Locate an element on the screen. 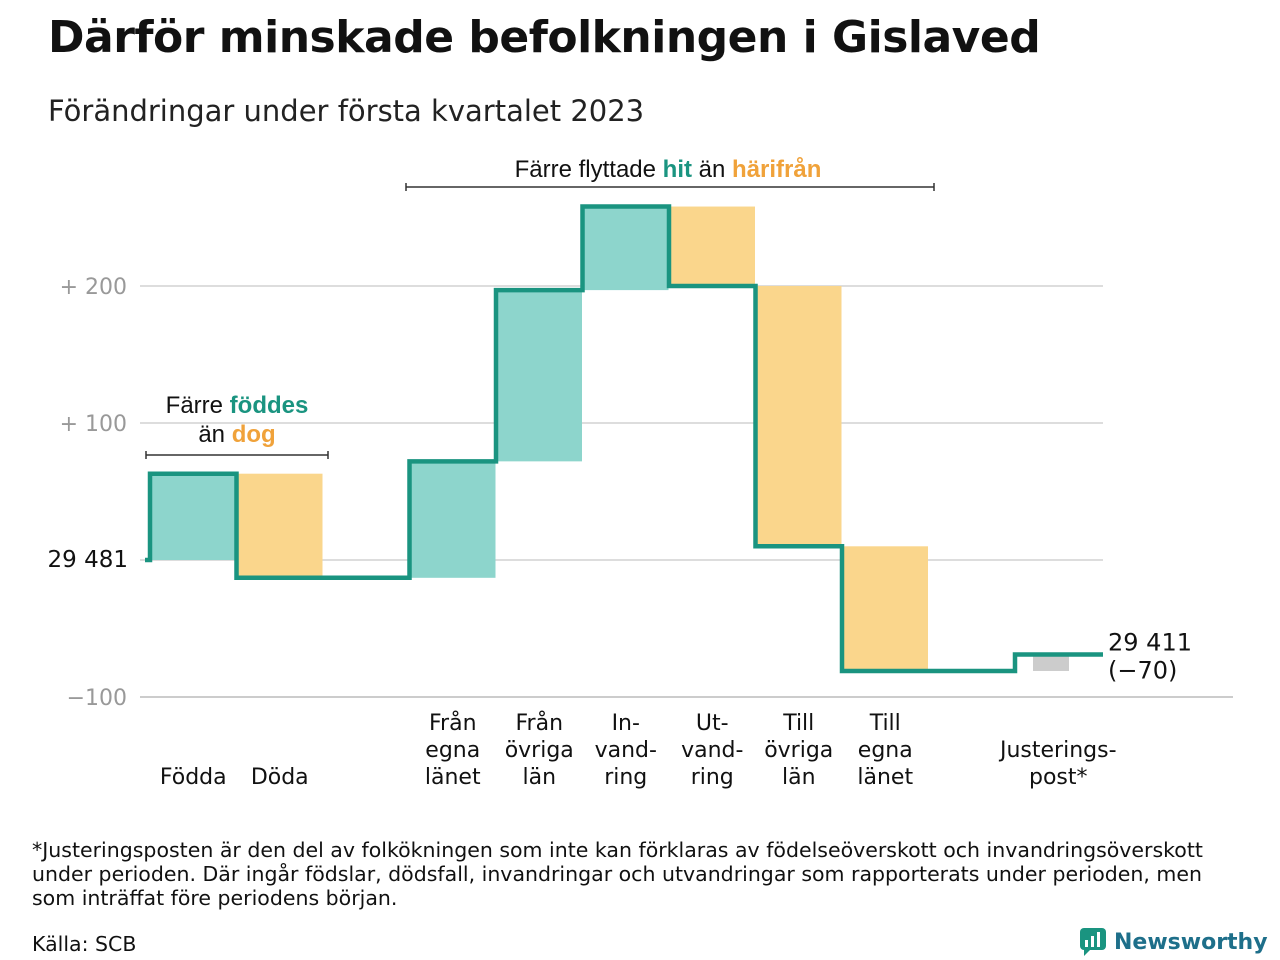 This screenshot has width=1280, height=960. adjustment-bar is located at coordinates (1051, 662).